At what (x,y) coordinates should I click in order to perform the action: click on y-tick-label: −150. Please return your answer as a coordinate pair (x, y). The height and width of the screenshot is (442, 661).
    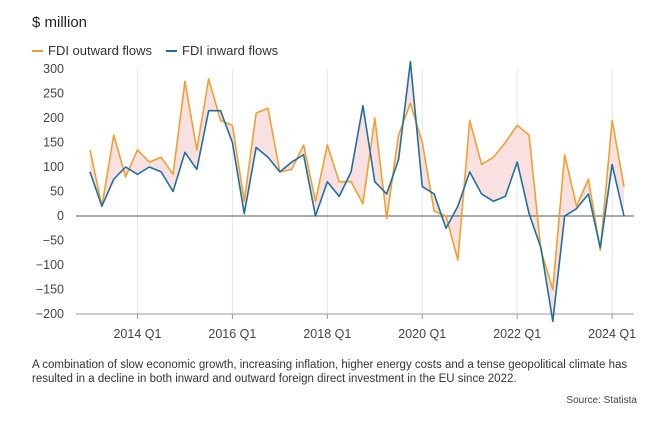
    Looking at the image, I should click on (50, 290).